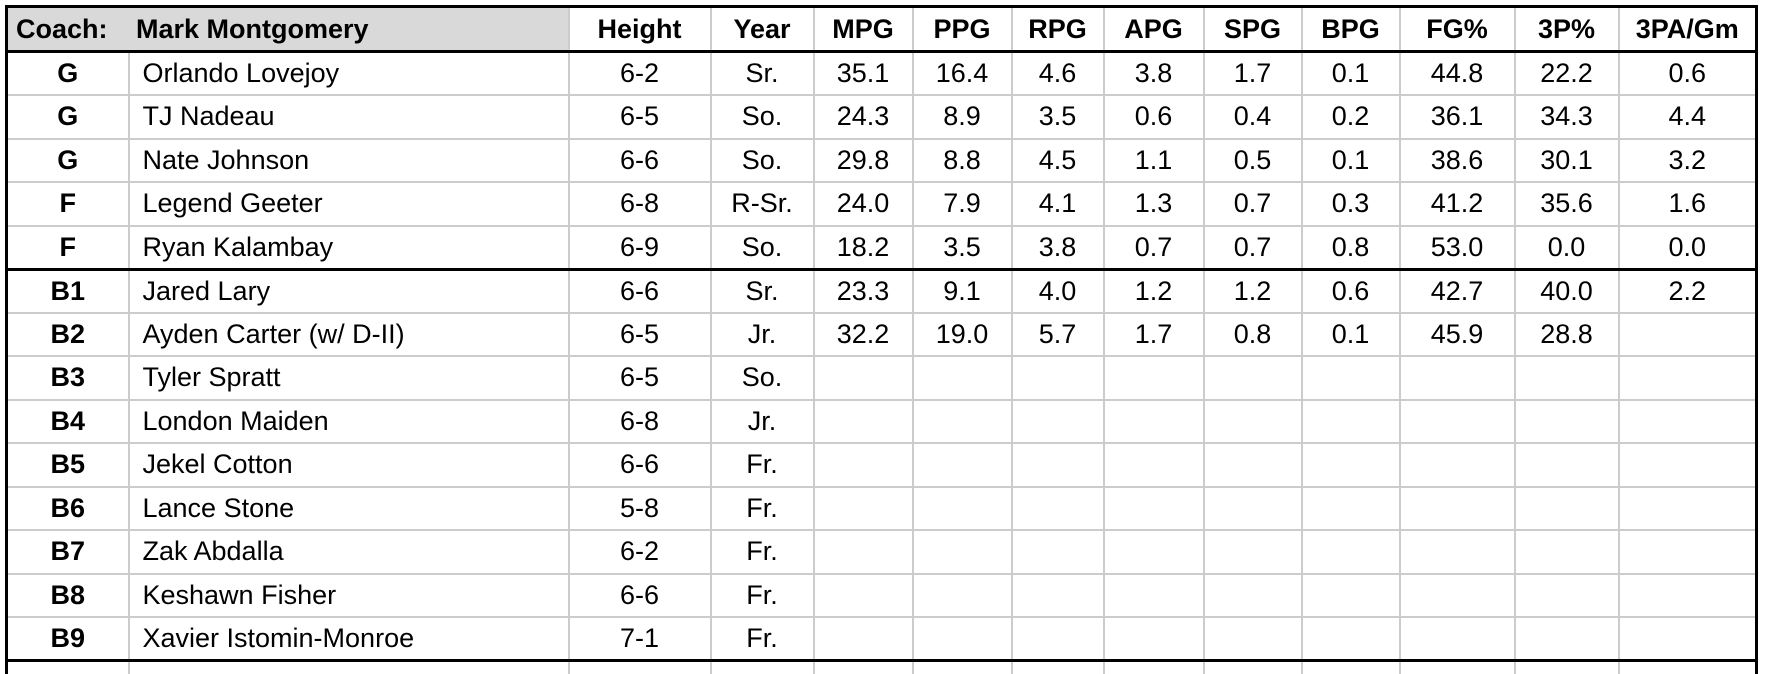  What do you see at coordinates (348, 552) in the screenshot?
I see `cell-player-name: Zak Abdalla` at bounding box center [348, 552].